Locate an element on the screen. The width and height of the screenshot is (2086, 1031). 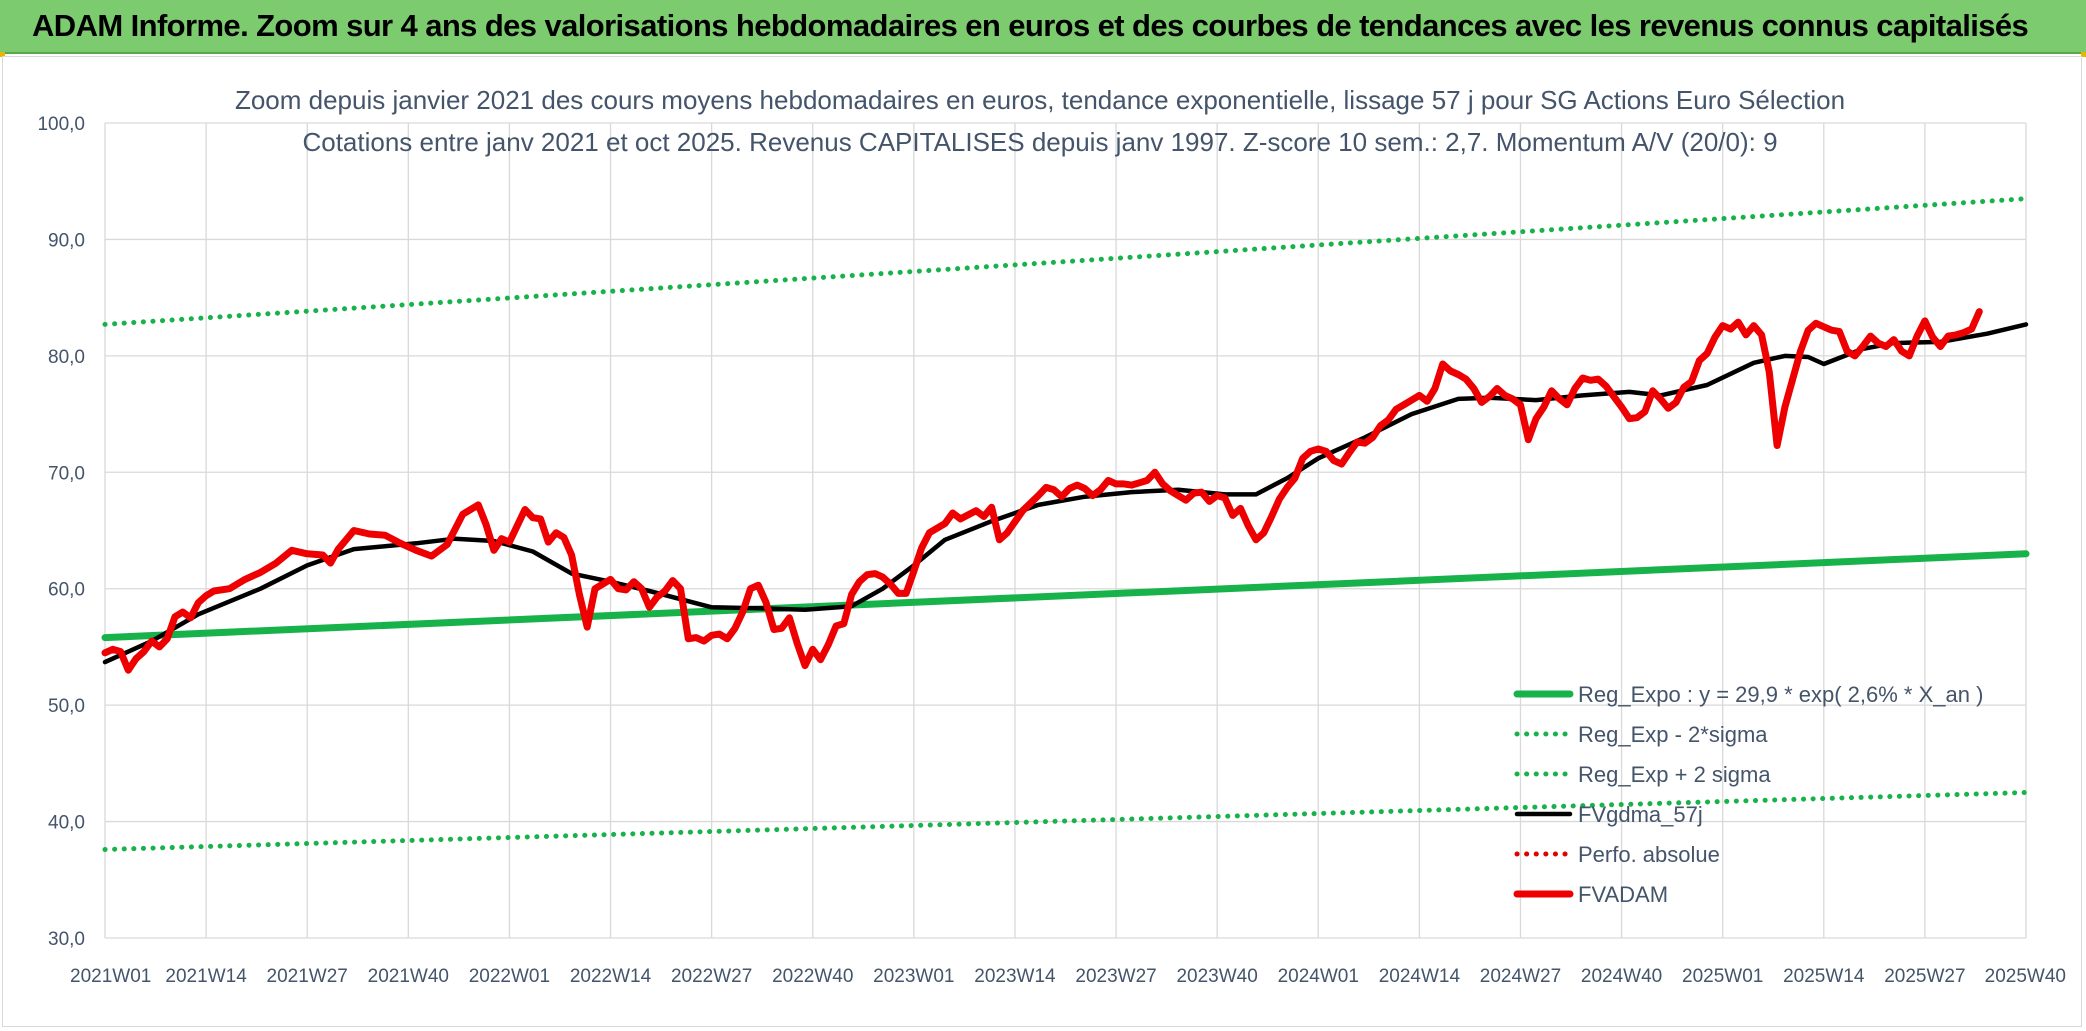
x-tick-label: 2023W40 is located at coordinates (1216, 976).